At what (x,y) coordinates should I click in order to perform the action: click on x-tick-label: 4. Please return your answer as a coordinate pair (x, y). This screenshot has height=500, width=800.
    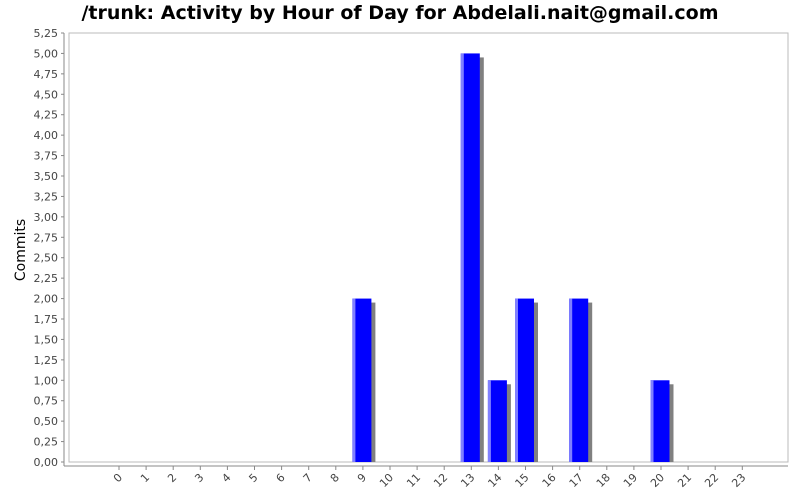
    Looking at the image, I should click on (226, 478).